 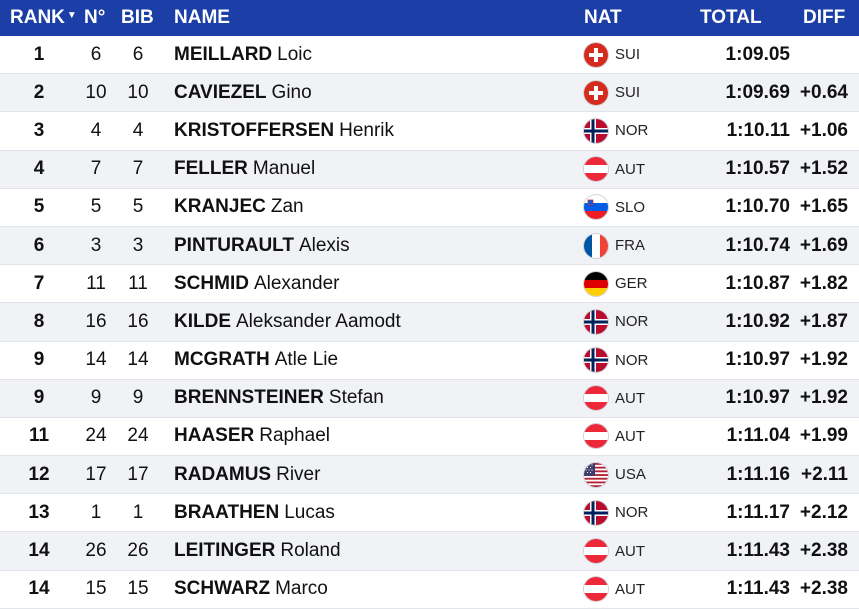 What do you see at coordinates (138, 360) in the screenshot?
I see `bib-cell: 14` at bounding box center [138, 360].